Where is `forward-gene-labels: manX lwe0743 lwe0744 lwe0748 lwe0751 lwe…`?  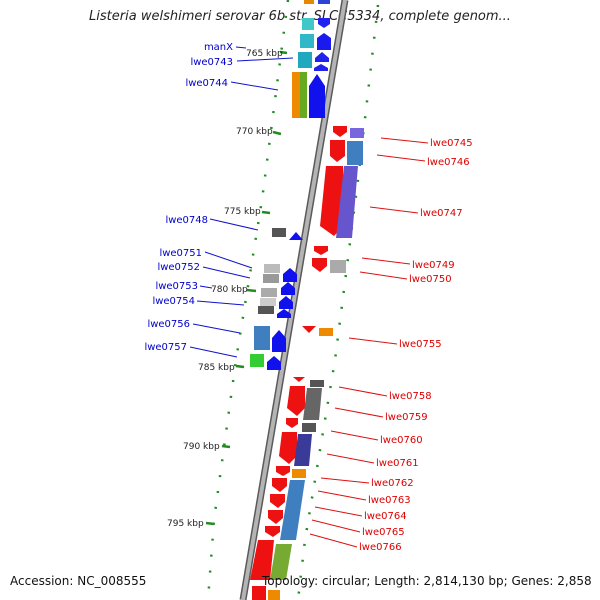 forward-gene-labels: manX lwe0743 lwe0744 lwe0748 lwe0751 lwe… is located at coordinates (188, 197).